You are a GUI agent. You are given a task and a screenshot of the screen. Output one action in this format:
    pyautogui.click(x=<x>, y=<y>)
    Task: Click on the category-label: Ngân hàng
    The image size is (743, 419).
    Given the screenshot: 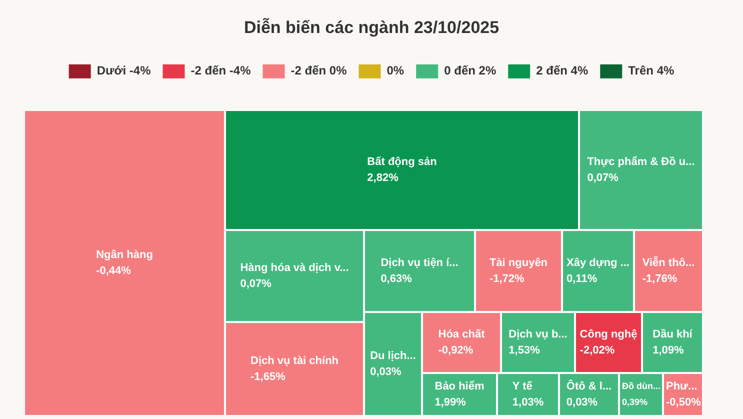 What is the action you would take?
    pyautogui.click(x=124, y=255)
    